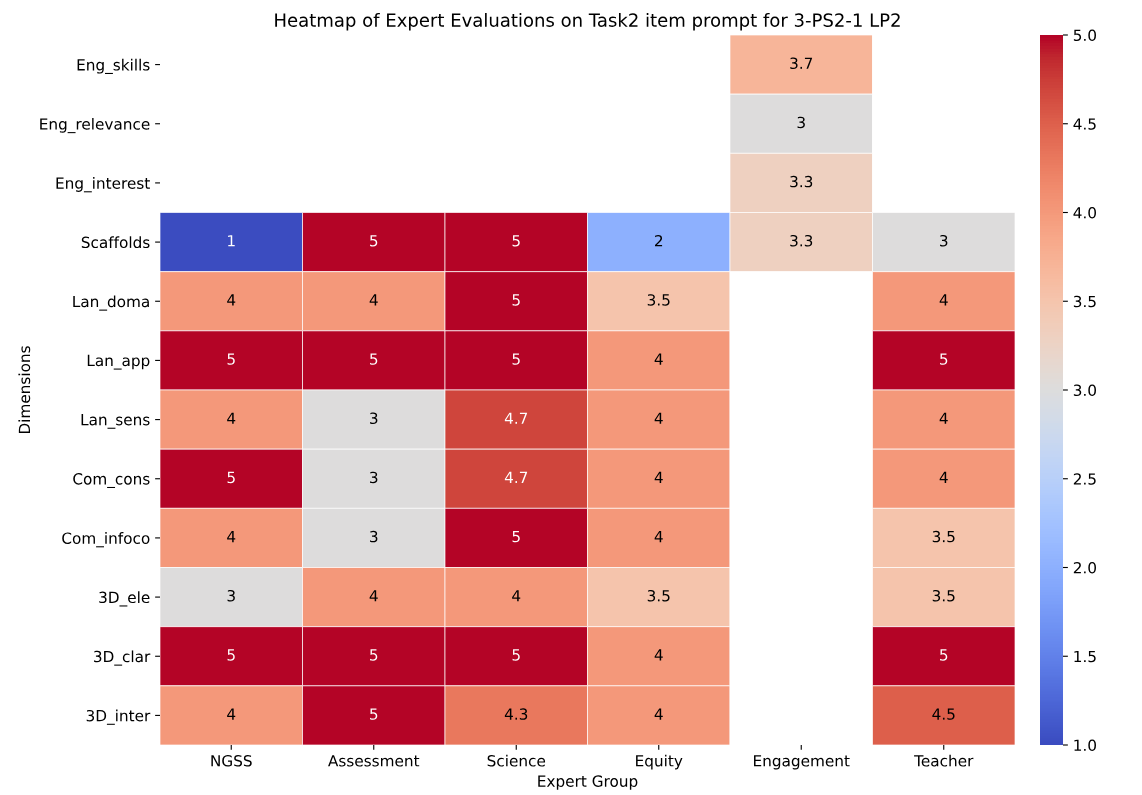  Describe the element at coordinates (516, 714) in the screenshot. I see `data-label: 4.3` at that location.